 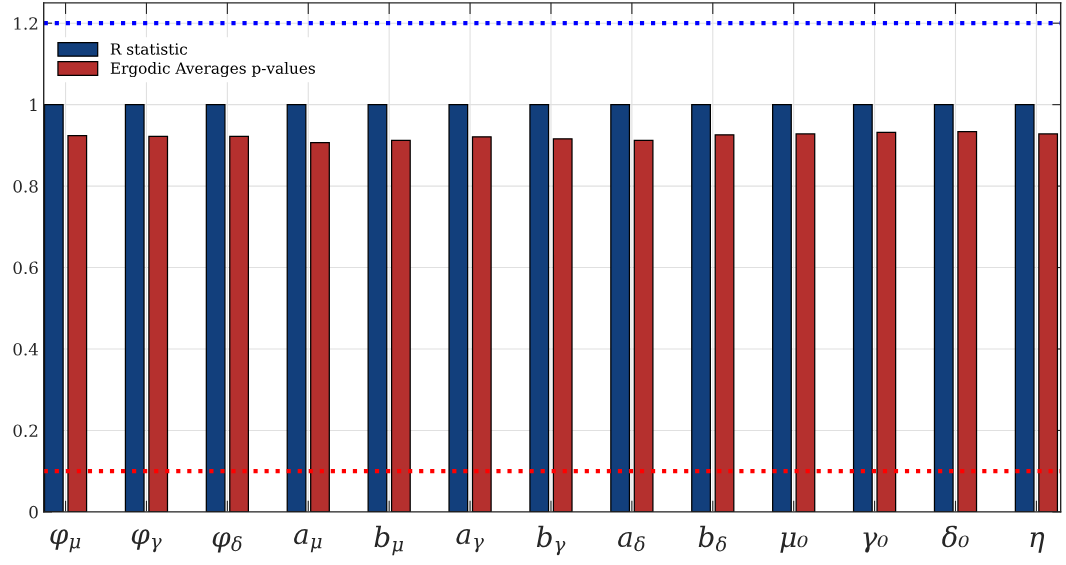 I want to click on x-tick-label: φ$_{γ}$, so click(x=146, y=541).